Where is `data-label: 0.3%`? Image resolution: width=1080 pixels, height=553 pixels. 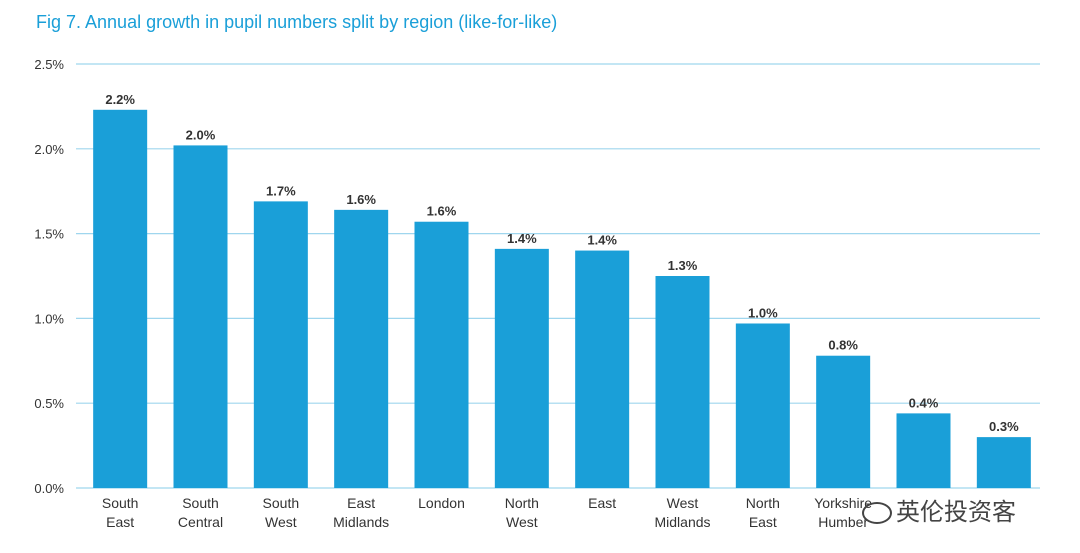 data-label: 0.3% is located at coordinates (1004, 426).